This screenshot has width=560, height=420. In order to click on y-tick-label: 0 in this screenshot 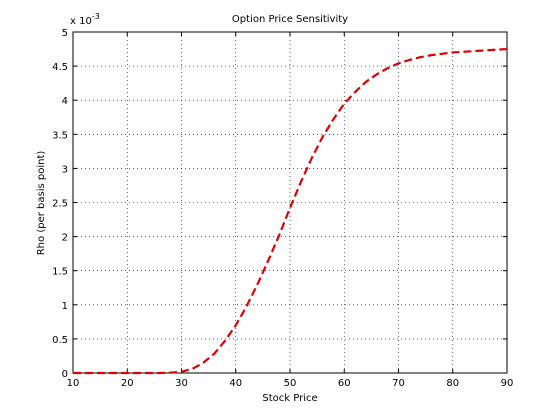, I will do `click(65, 374)`.